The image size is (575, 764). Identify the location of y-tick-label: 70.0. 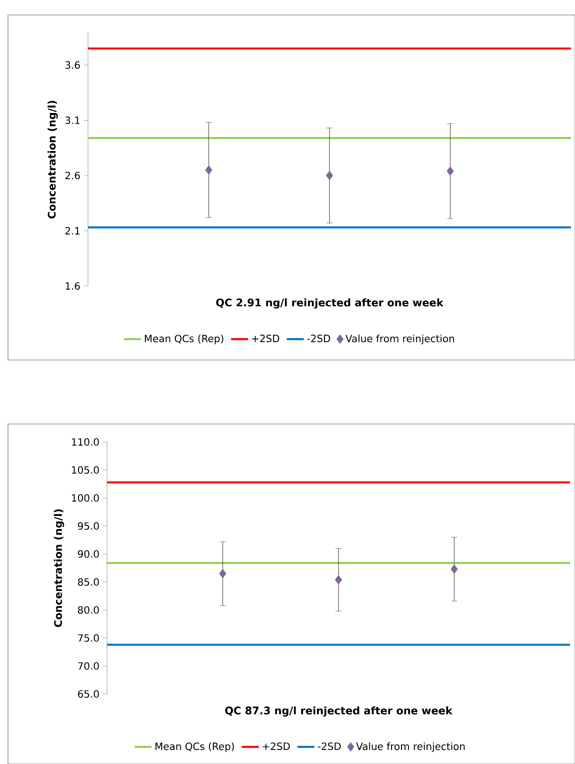
(88, 666).